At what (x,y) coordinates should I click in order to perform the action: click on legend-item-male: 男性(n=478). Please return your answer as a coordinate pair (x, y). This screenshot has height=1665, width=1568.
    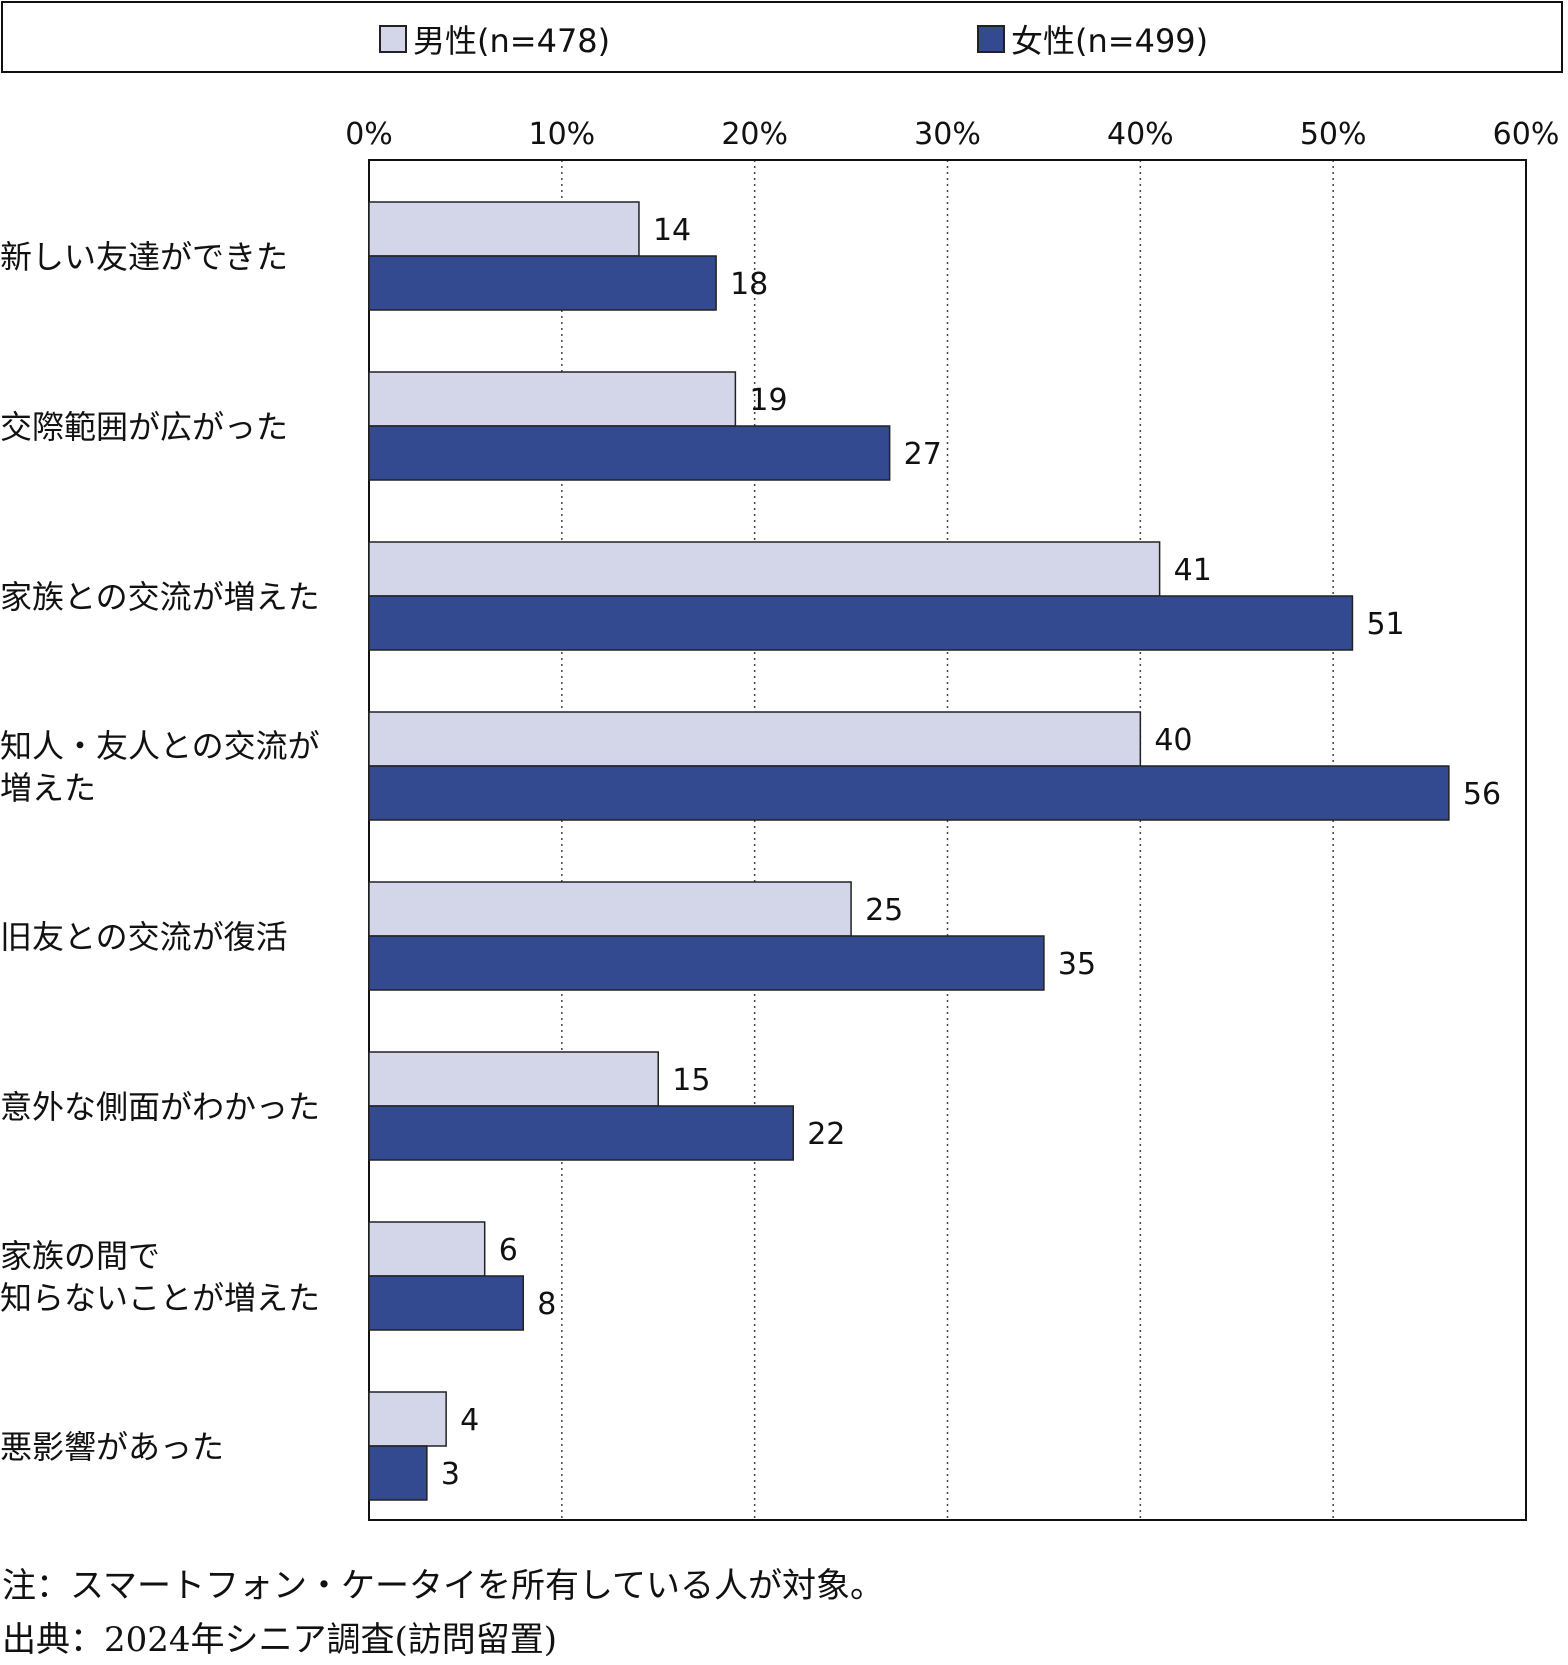
    Looking at the image, I should click on (494, 40).